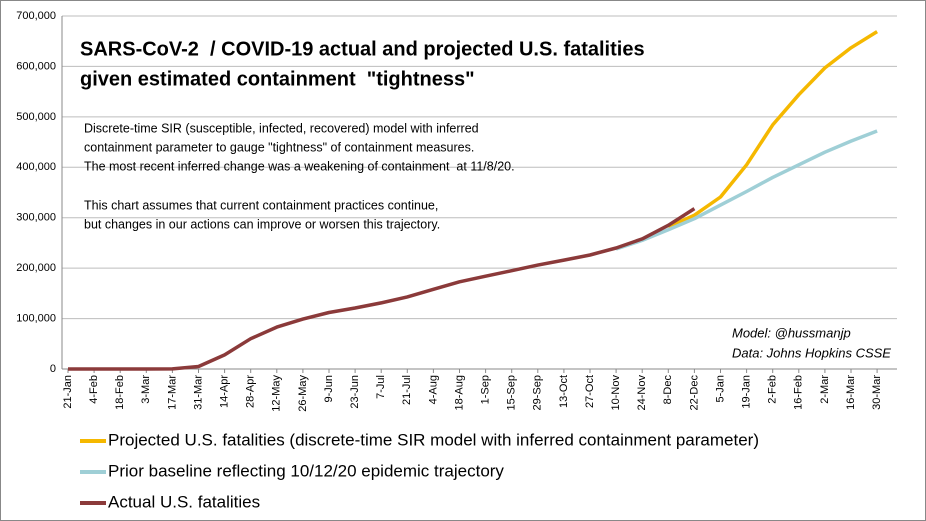 This screenshot has width=926, height=521. I want to click on x-tick-label: 13-Oct, so click(564, 391).